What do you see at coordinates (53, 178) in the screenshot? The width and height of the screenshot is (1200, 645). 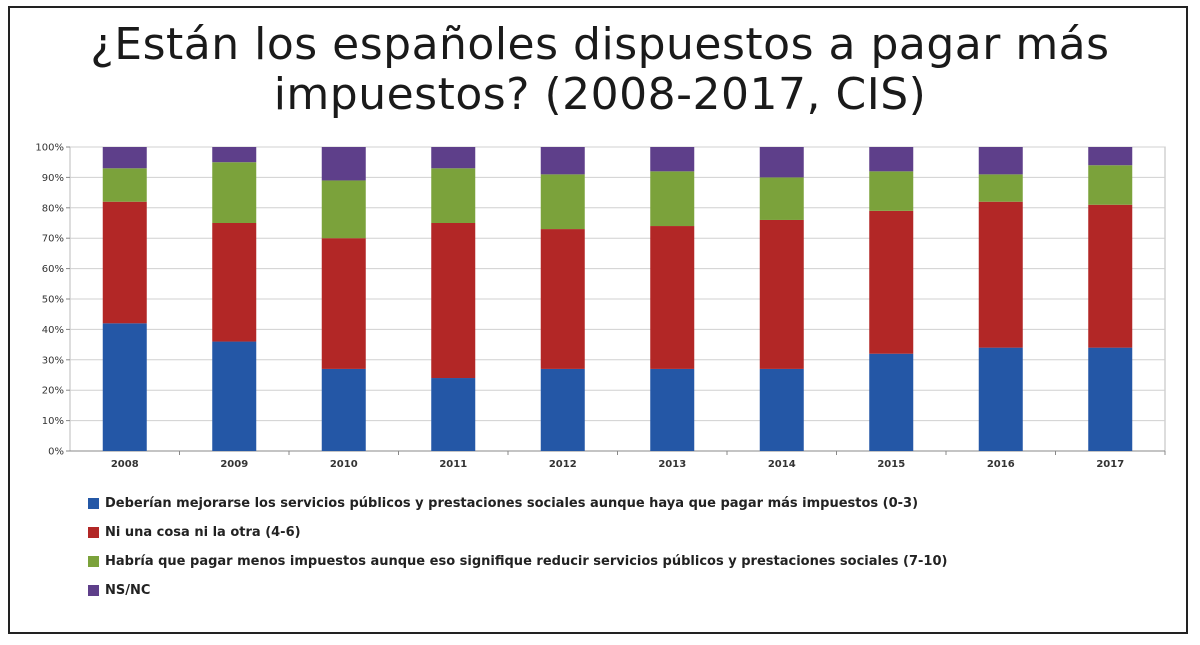 I see `y-tick-label: 90%` at bounding box center [53, 178].